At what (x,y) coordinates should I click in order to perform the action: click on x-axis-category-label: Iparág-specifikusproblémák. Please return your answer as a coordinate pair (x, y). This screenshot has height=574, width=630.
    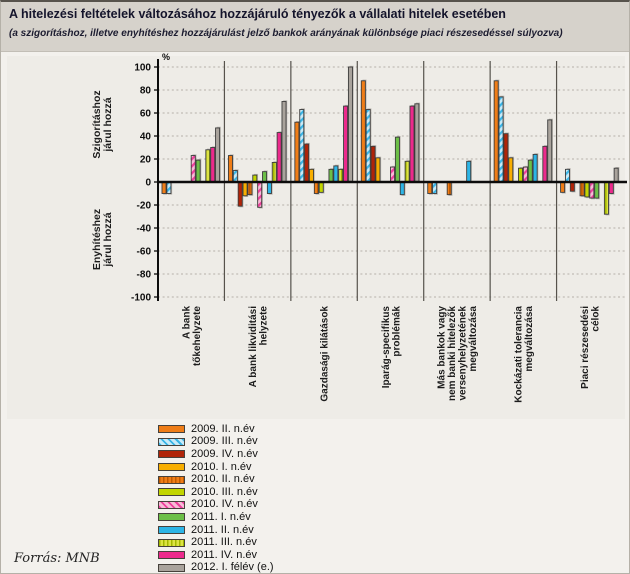
    Looking at the image, I should click on (392, 347).